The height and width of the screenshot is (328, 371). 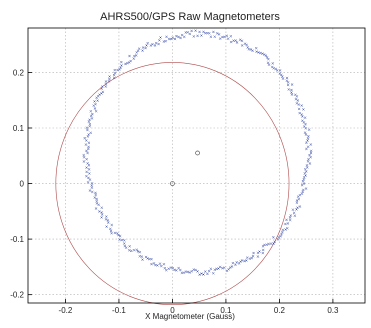 What do you see at coordinates (17, 239) in the screenshot?
I see `y-tick-label: -0.1` at bounding box center [17, 239].